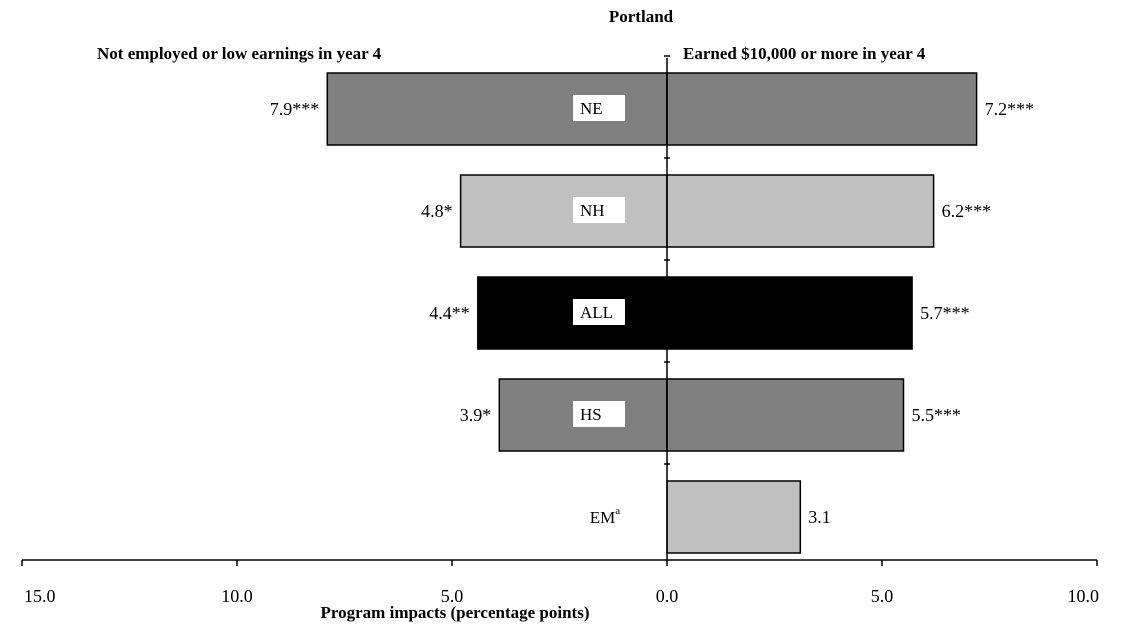 The height and width of the screenshot is (626, 1124). I want to click on category-label-em: EMa, so click(605, 516).